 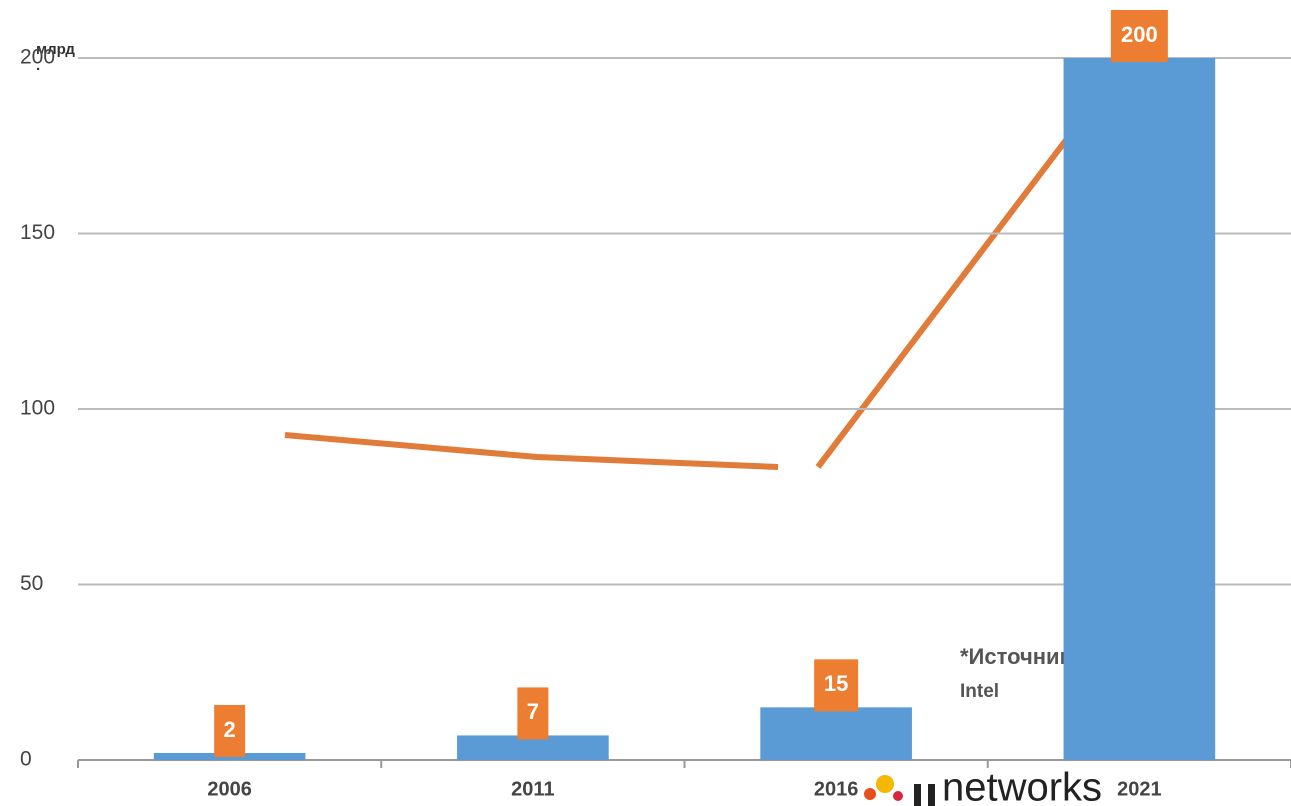 What do you see at coordinates (37, 408) in the screenshot?
I see `y-tick-label: 100` at bounding box center [37, 408].